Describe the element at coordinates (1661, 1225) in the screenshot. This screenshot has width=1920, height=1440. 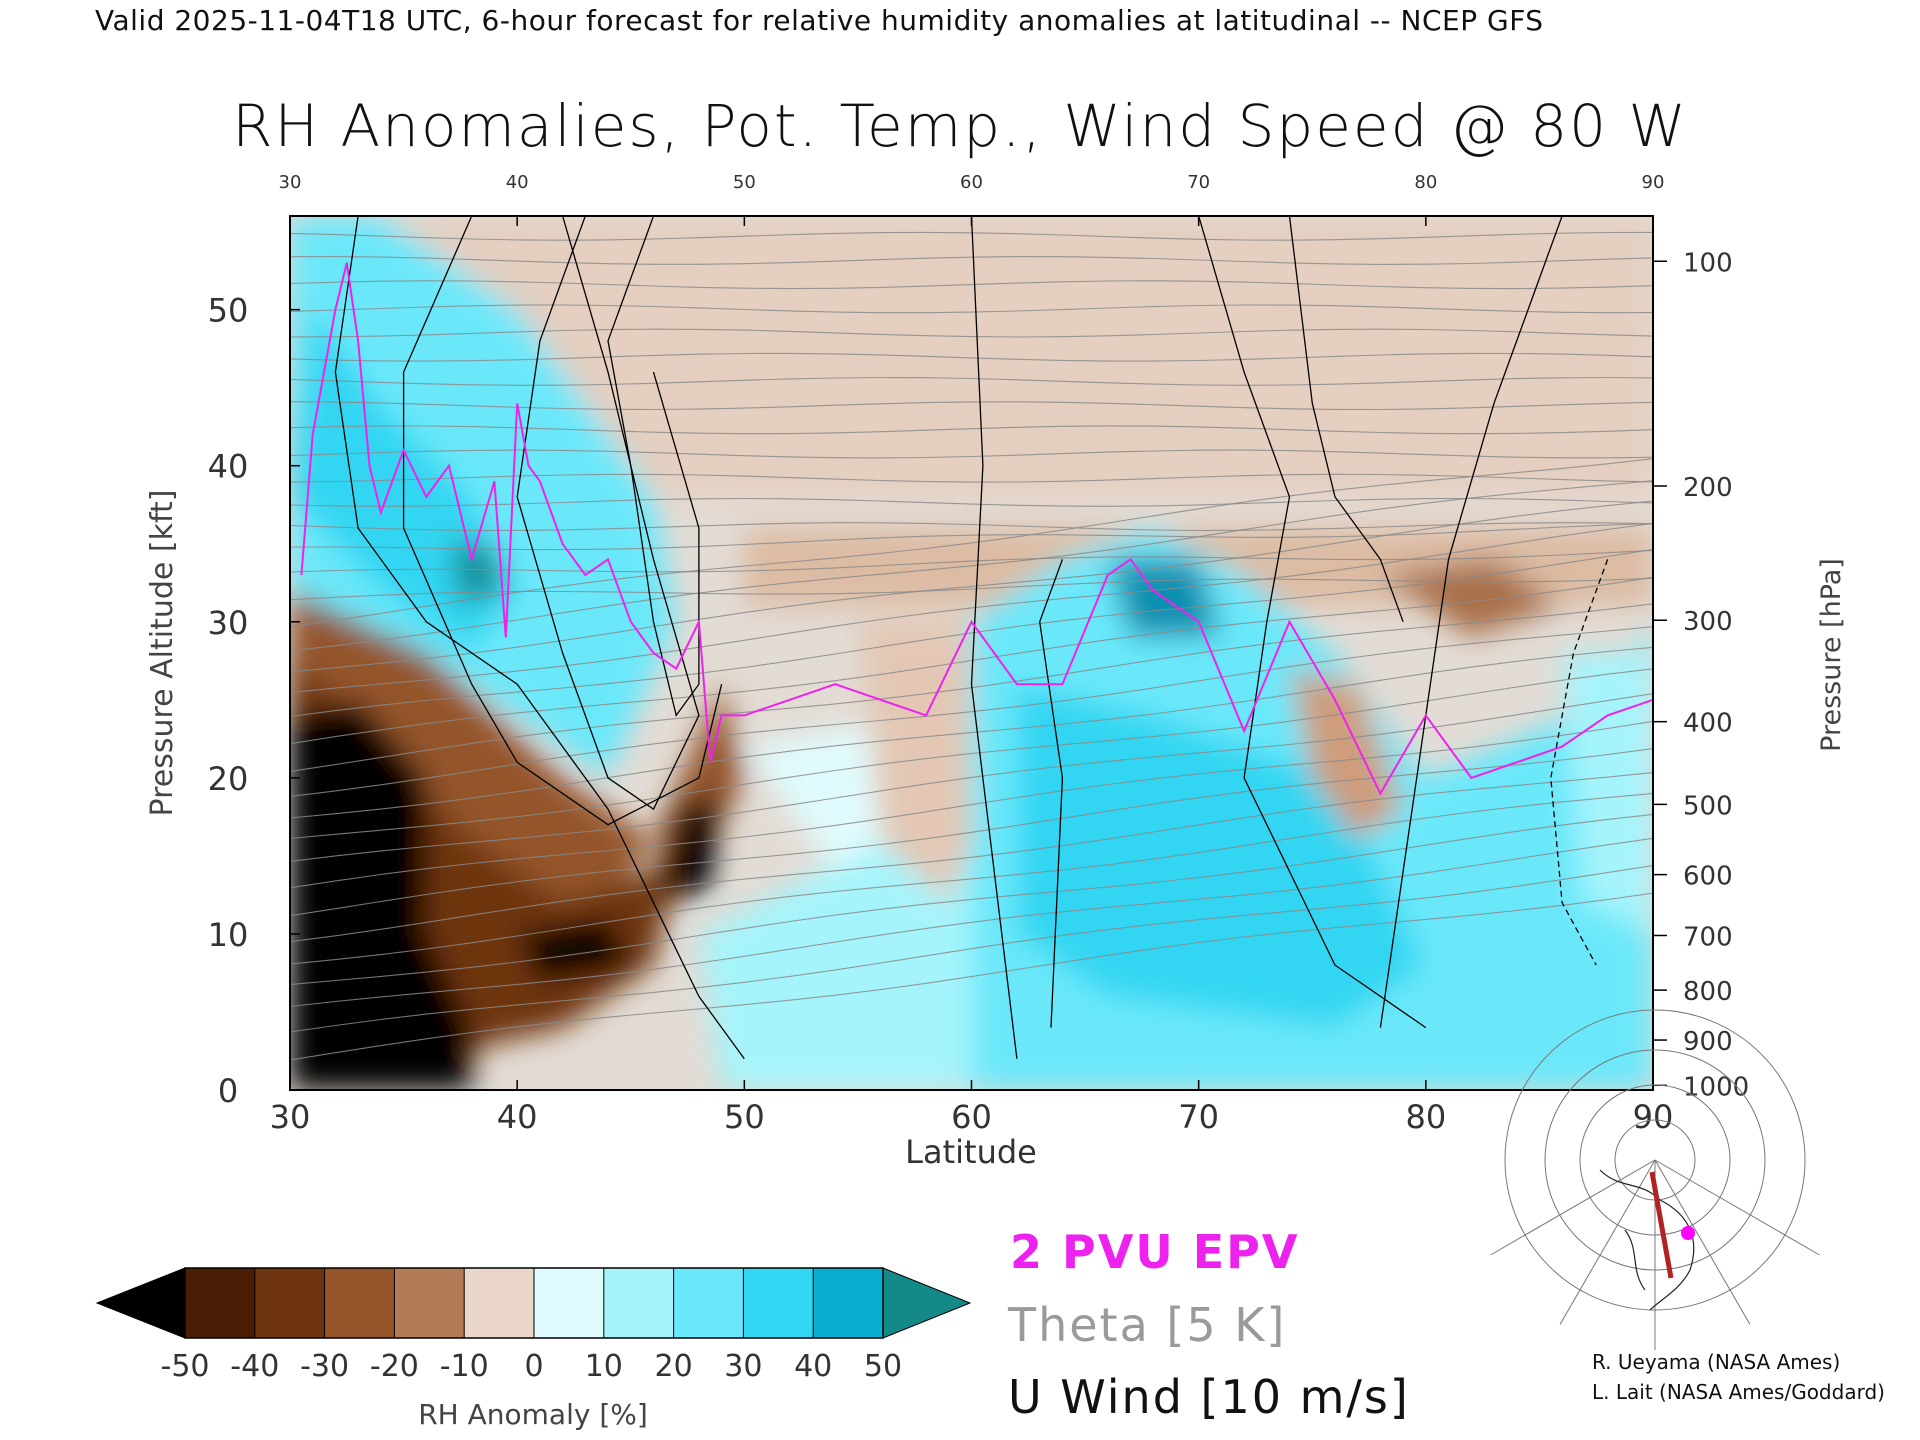
I see `inset-track` at that location.